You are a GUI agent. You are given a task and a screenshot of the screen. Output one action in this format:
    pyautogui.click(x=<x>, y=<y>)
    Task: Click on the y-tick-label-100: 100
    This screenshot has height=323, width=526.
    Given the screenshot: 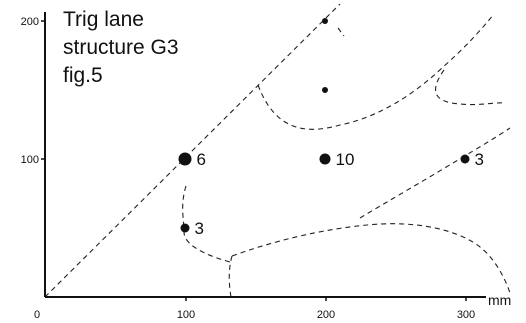 What is the action you would take?
    pyautogui.click(x=30, y=160)
    